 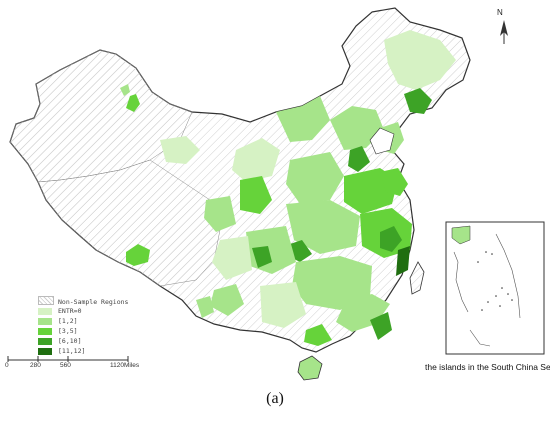 I want to click on taiwan-island, so click(x=417, y=278).